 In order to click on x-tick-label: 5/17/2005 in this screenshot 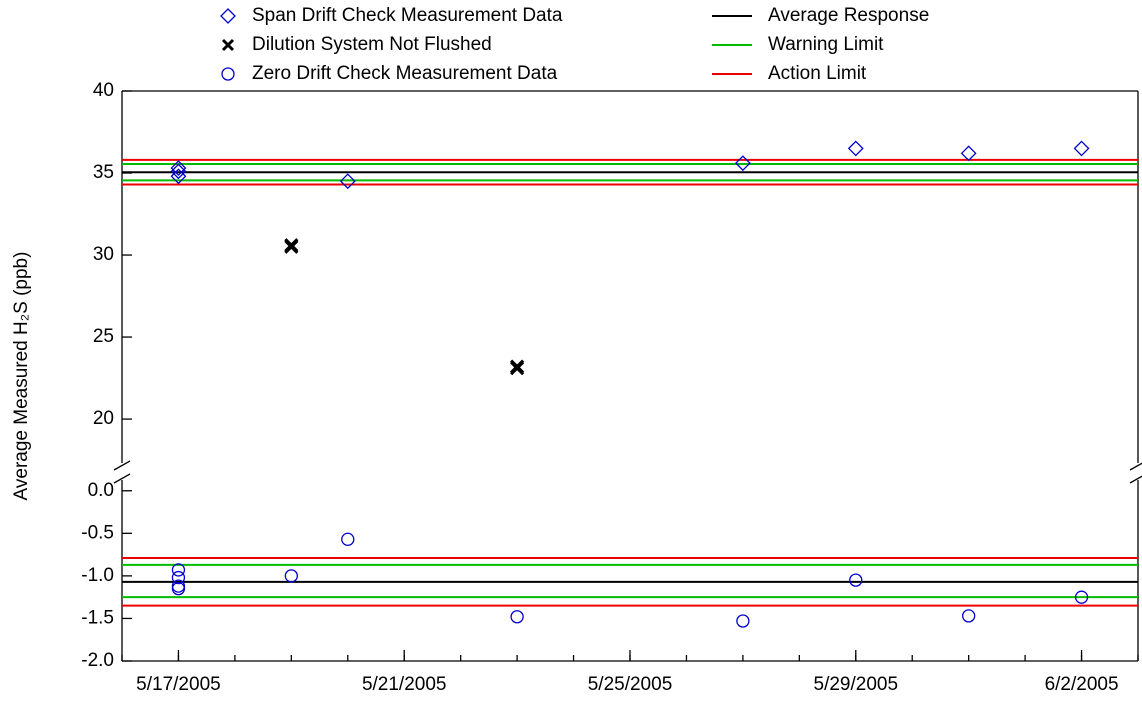, I will do `click(178, 684)`.